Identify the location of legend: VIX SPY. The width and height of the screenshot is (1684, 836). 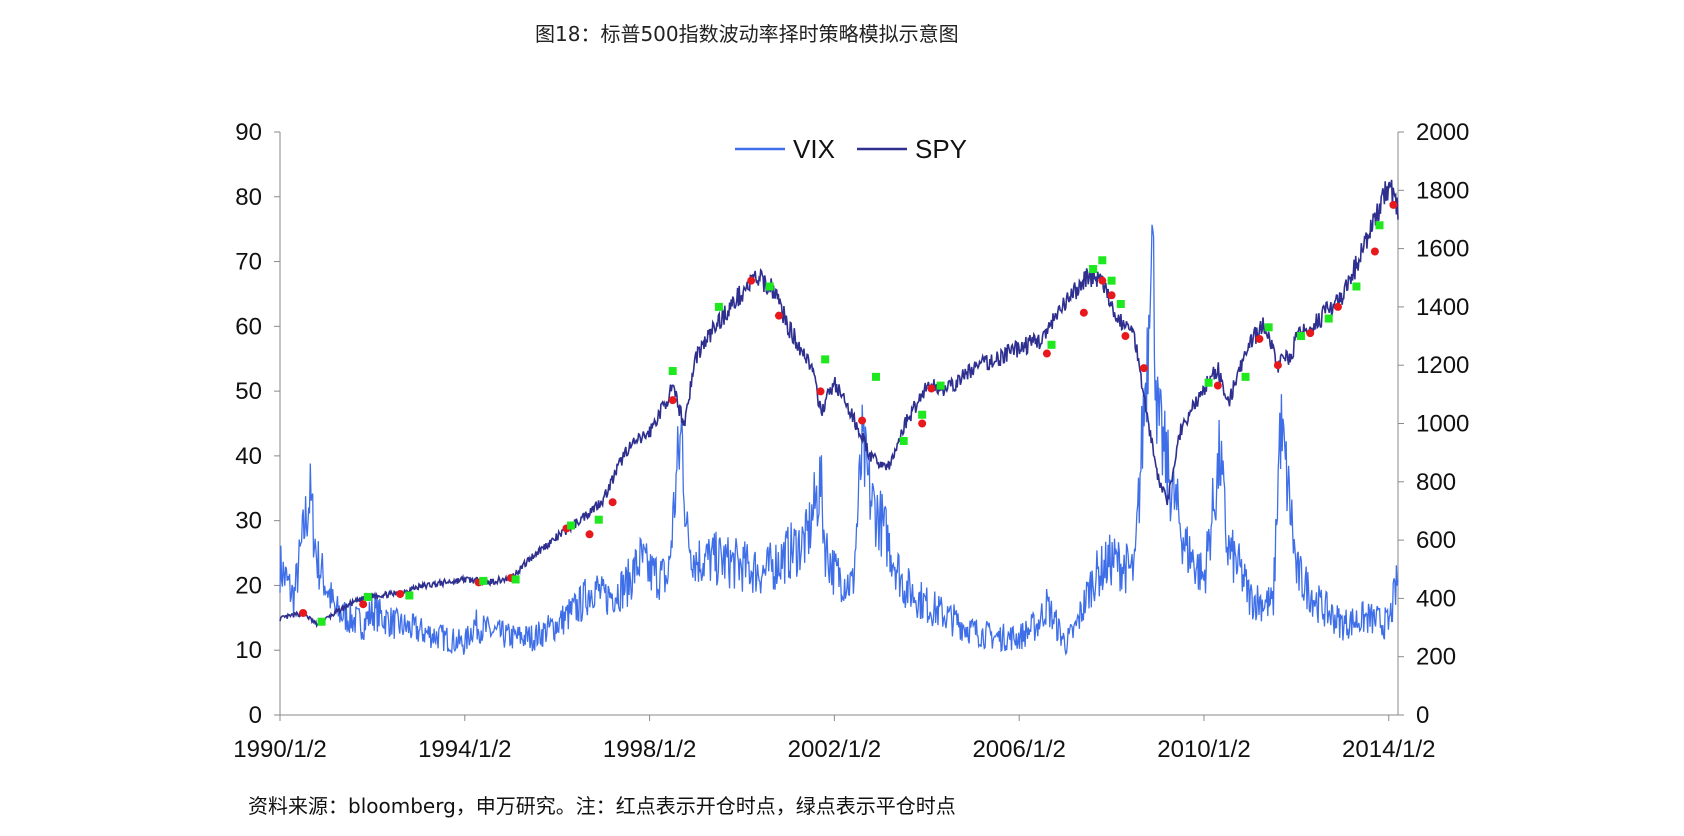
(851, 149).